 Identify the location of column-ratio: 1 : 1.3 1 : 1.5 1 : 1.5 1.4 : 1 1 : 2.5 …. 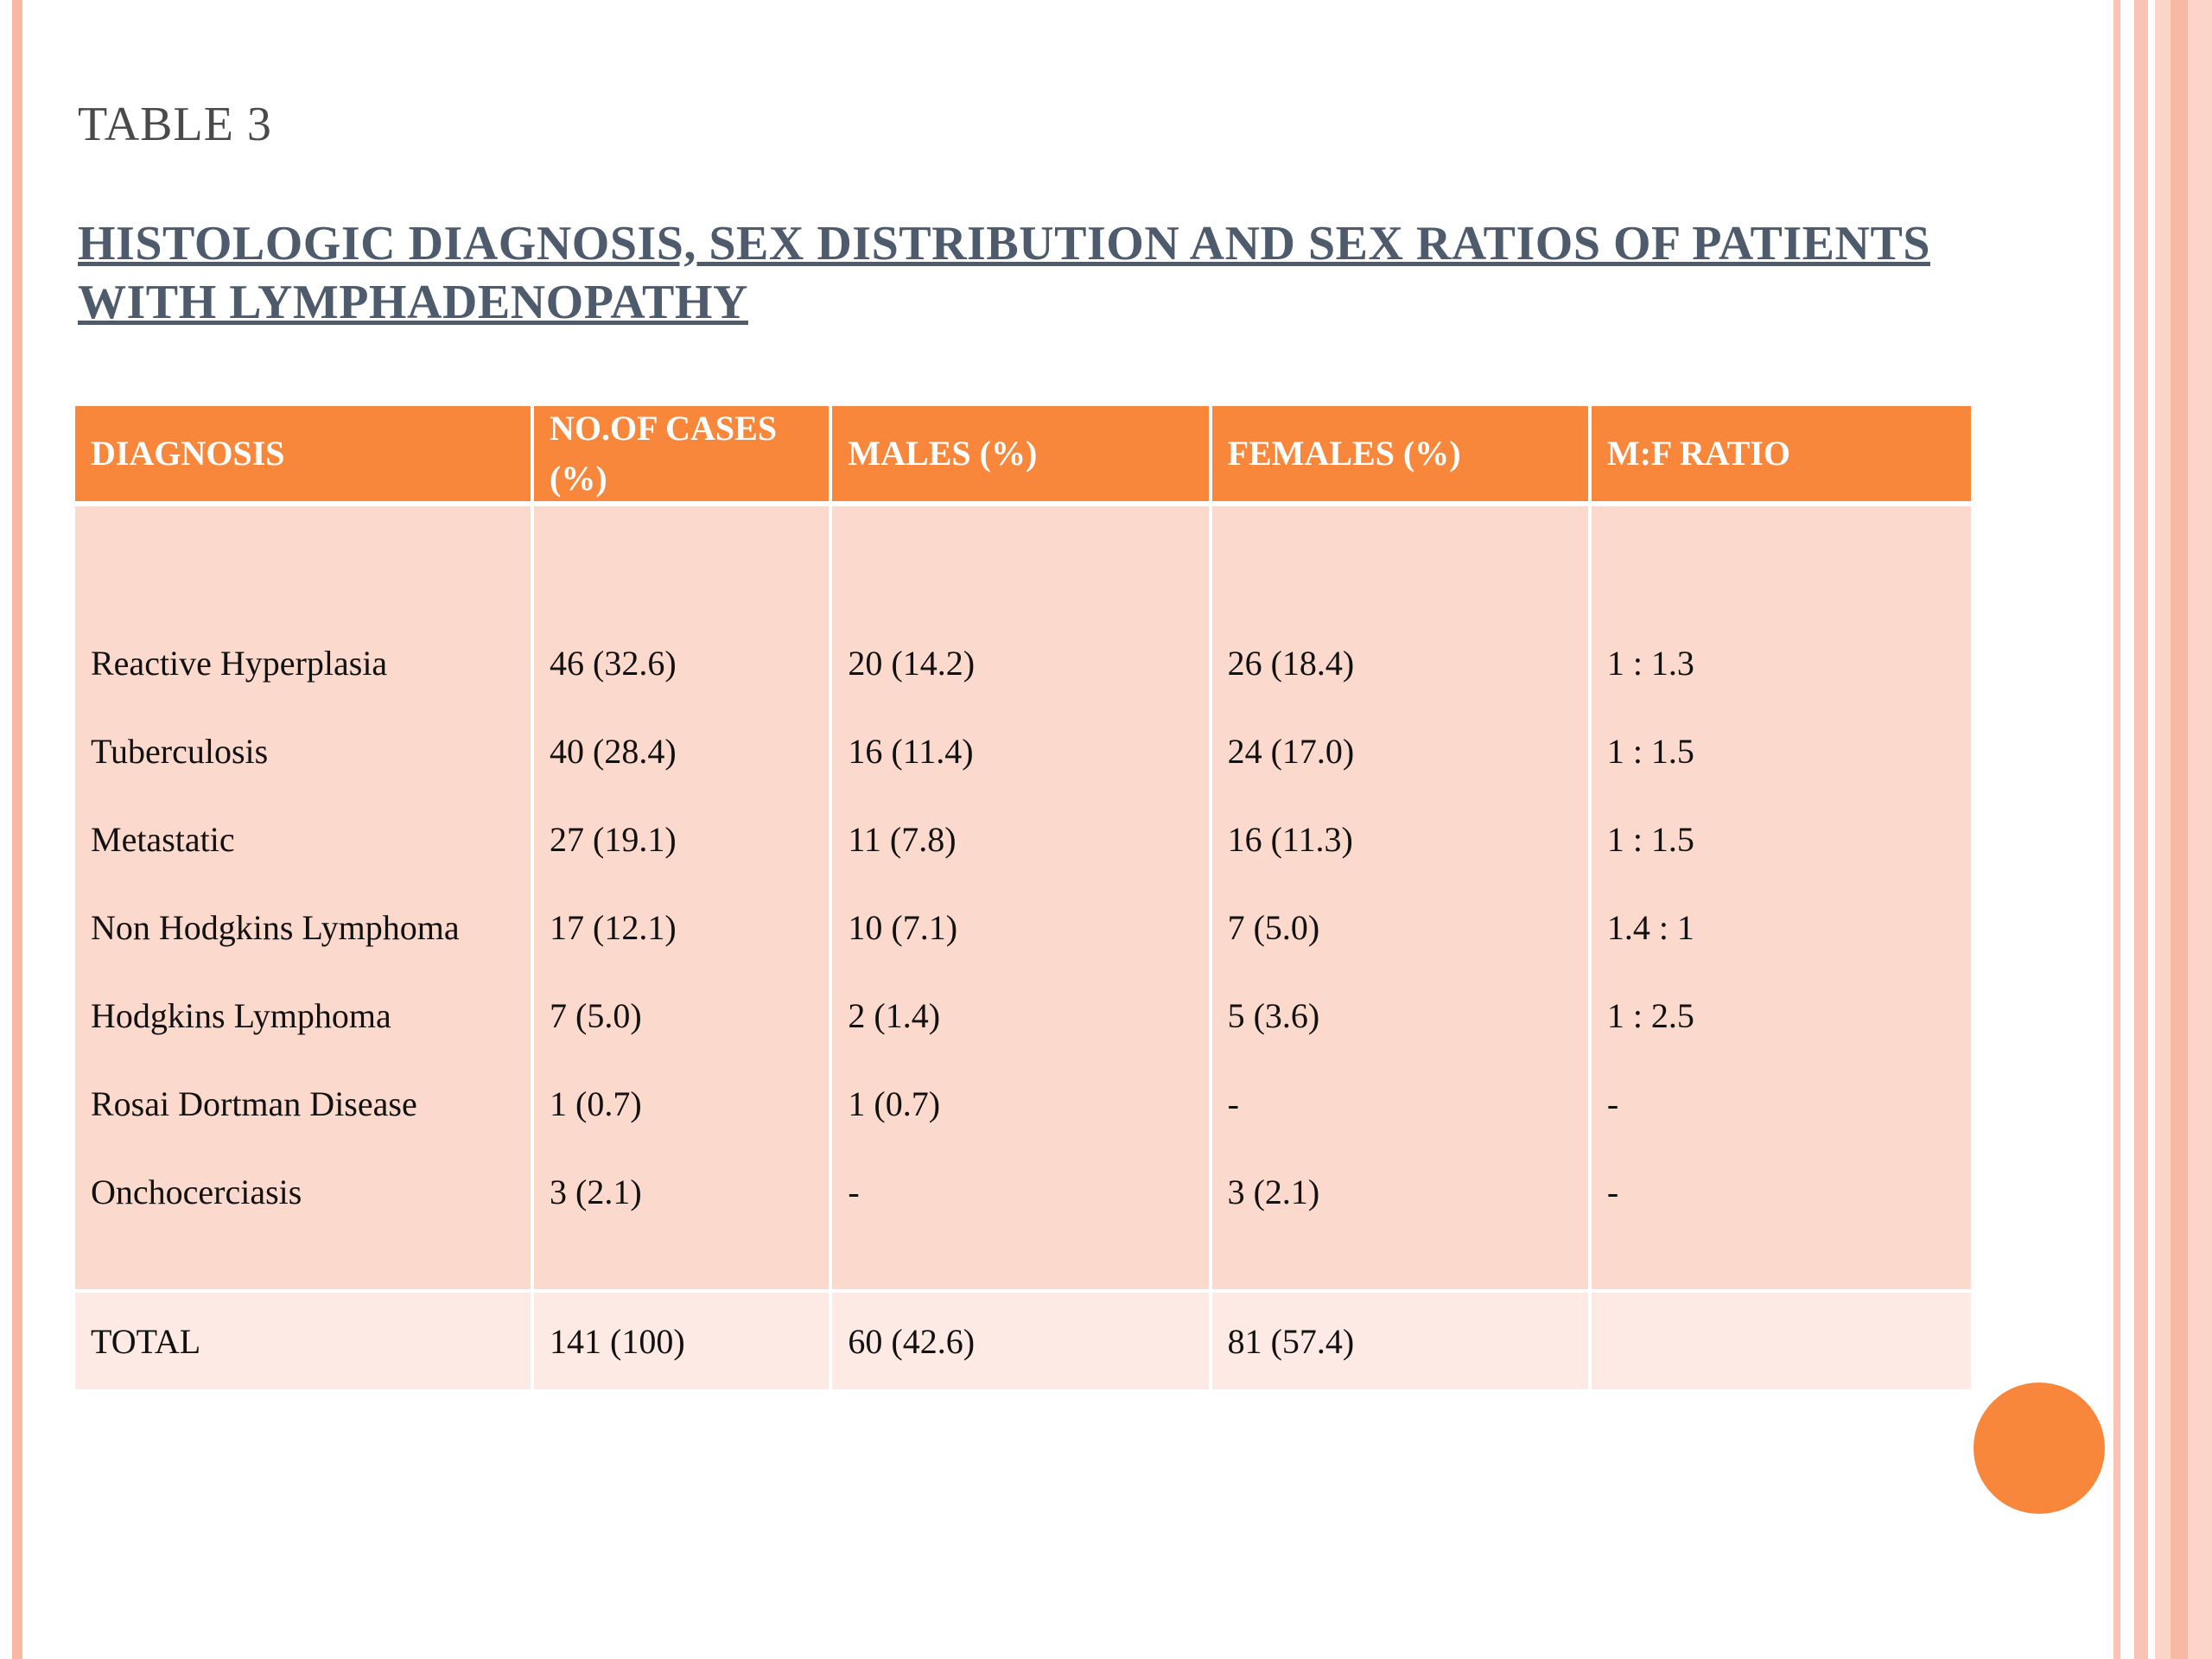
(1781, 897).